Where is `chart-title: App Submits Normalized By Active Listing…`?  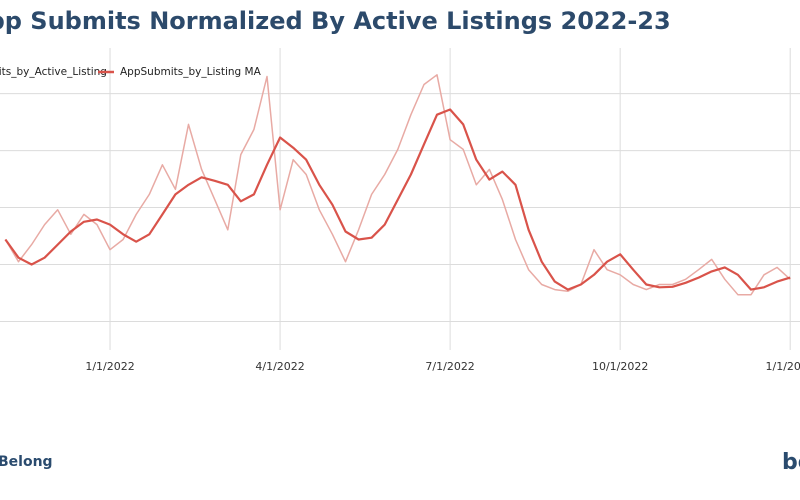
chart-title: App Submits Normalized By Active Listing… is located at coordinates (335, 21).